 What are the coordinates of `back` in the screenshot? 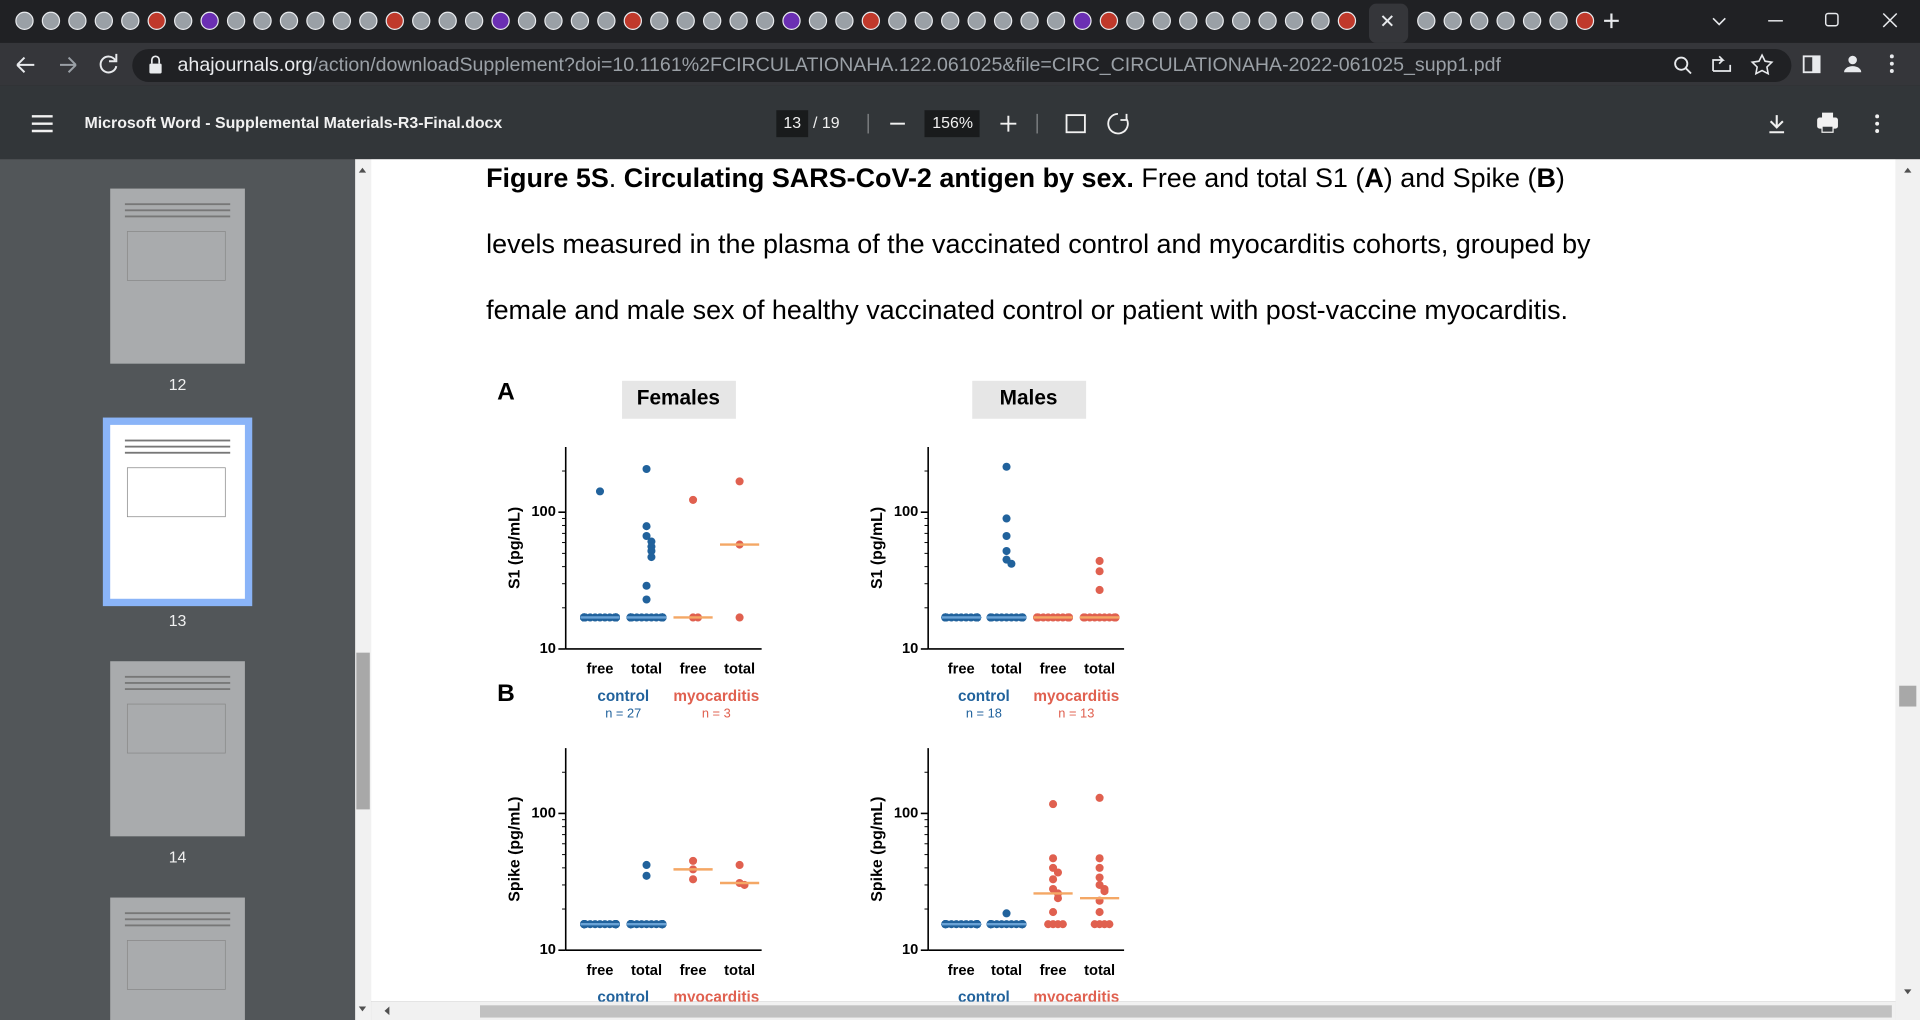 It's located at (25, 64).